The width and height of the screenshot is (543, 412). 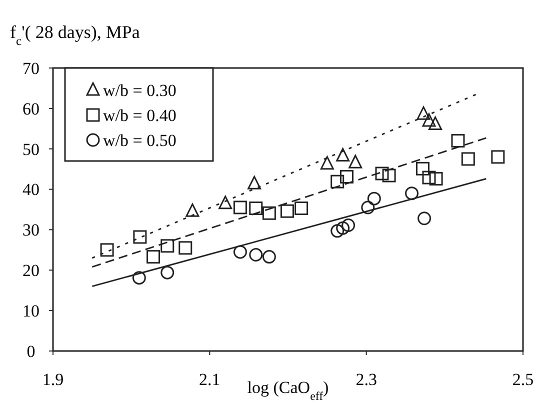 I want to click on y-tick-label: 0, so click(x=31, y=351).